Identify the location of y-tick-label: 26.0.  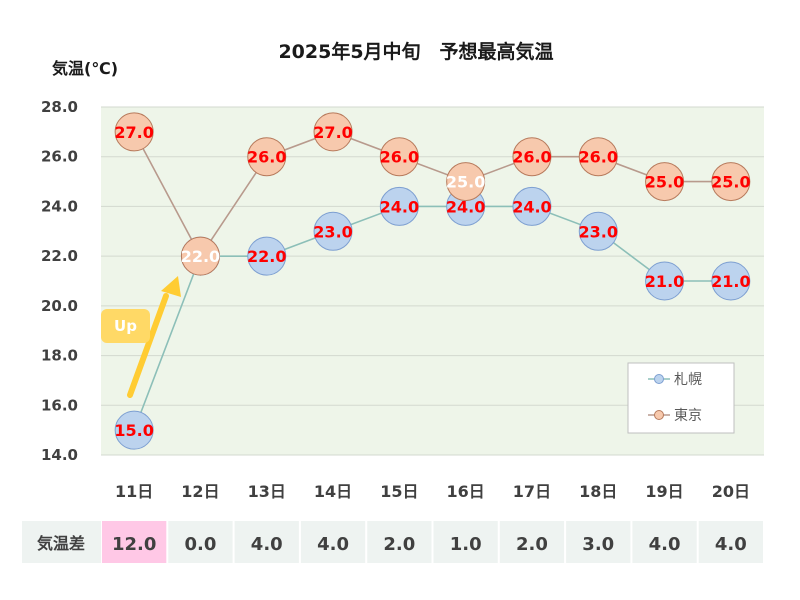
(59, 157).